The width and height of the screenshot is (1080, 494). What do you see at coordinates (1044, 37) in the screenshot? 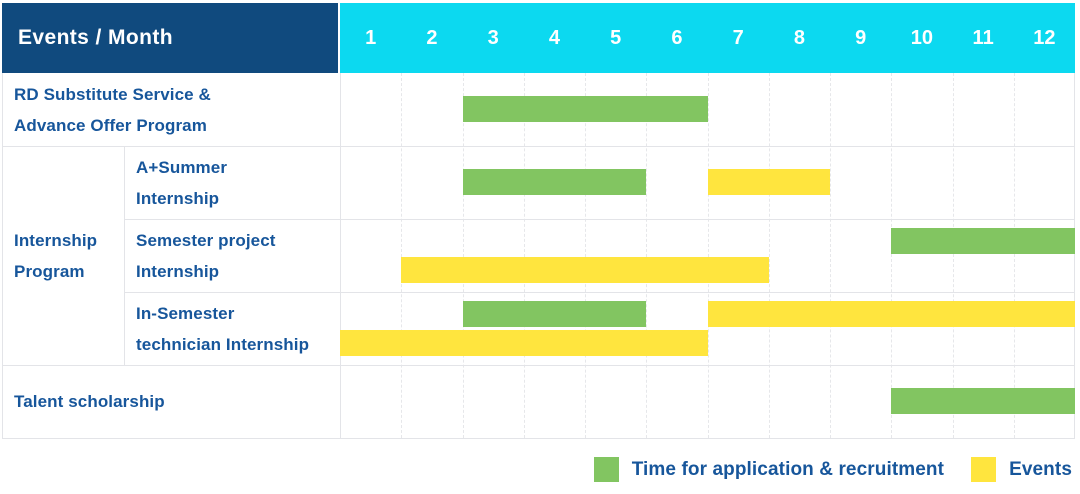
I see `month-tick: 12` at bounding box center [1044, 37].